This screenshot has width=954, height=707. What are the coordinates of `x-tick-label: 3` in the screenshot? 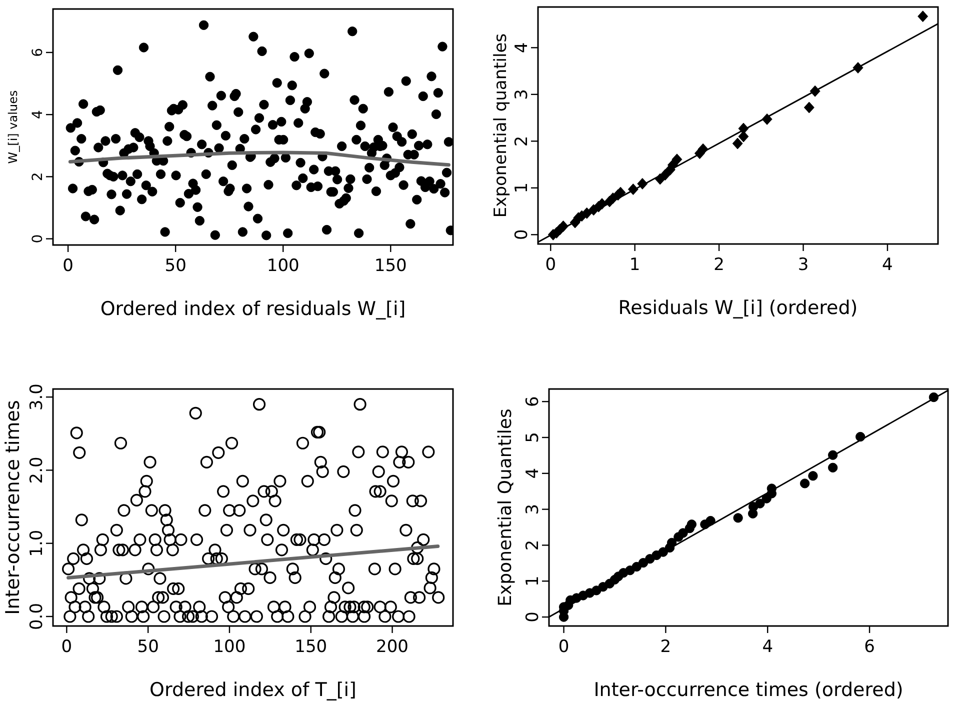 It's located at (803, 265).